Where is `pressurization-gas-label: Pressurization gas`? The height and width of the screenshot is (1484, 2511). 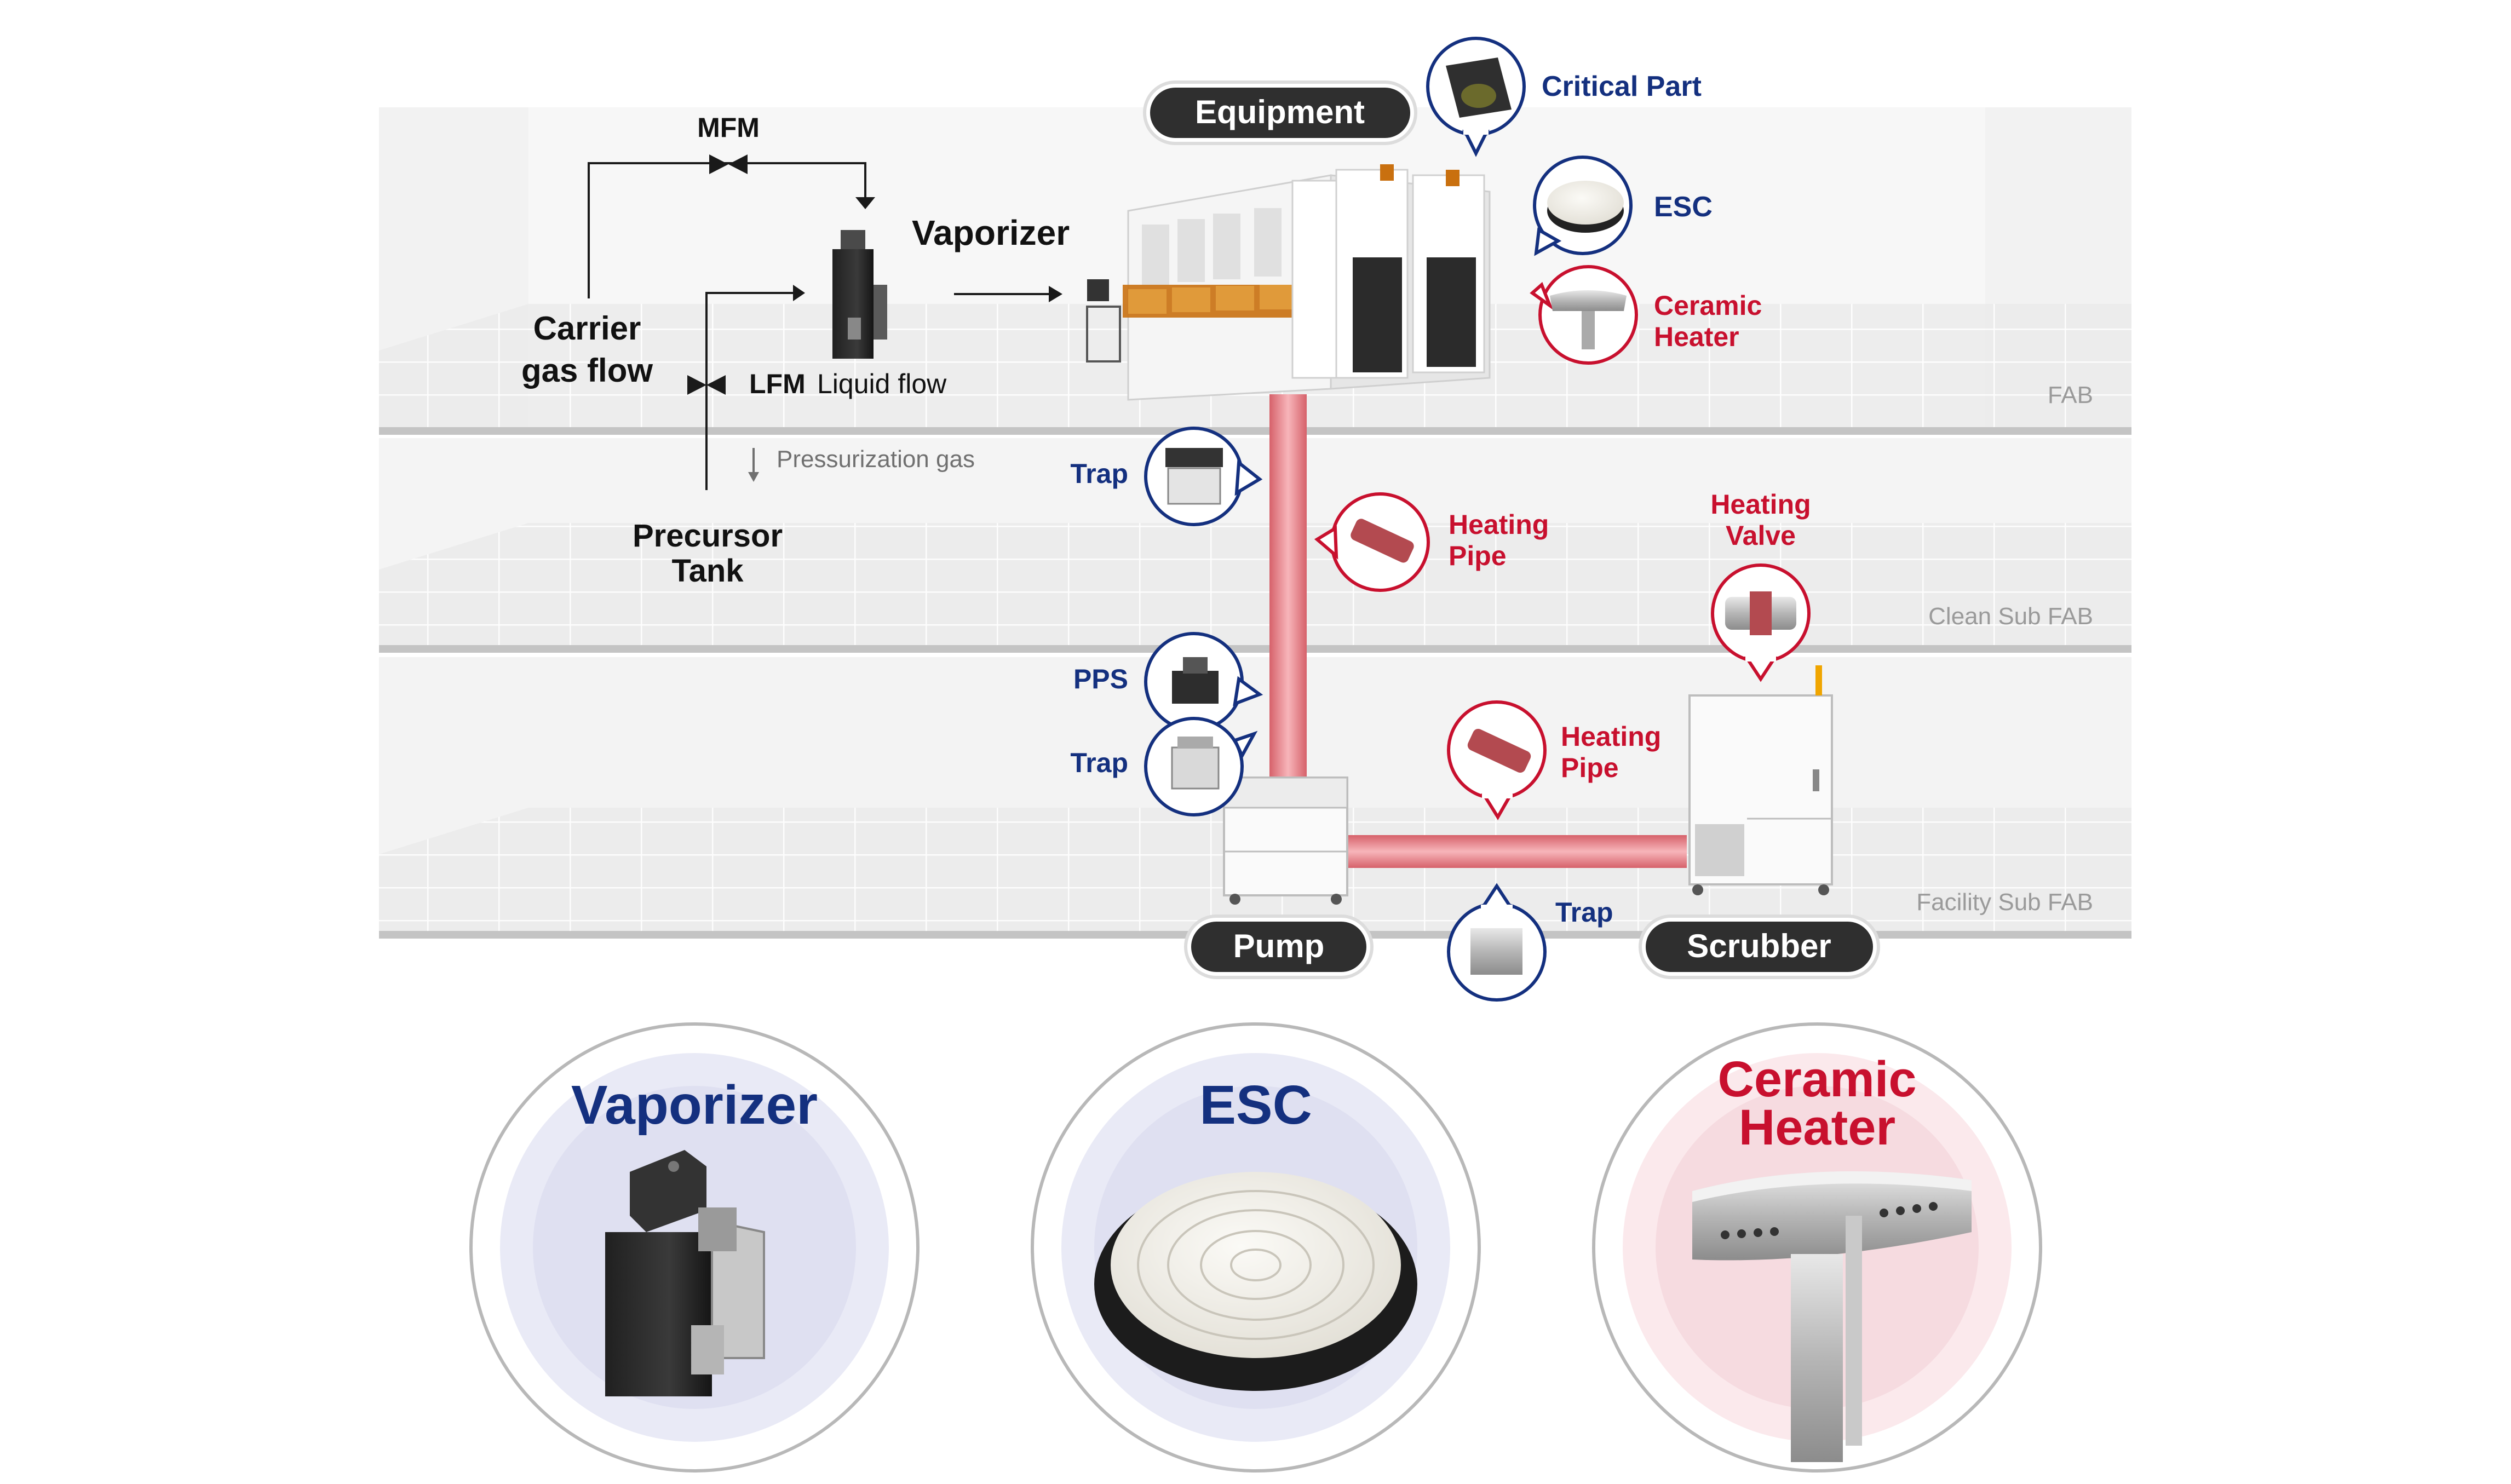 pressurization-gas-label: Pressurization gas is located at coordinates (876, 460).